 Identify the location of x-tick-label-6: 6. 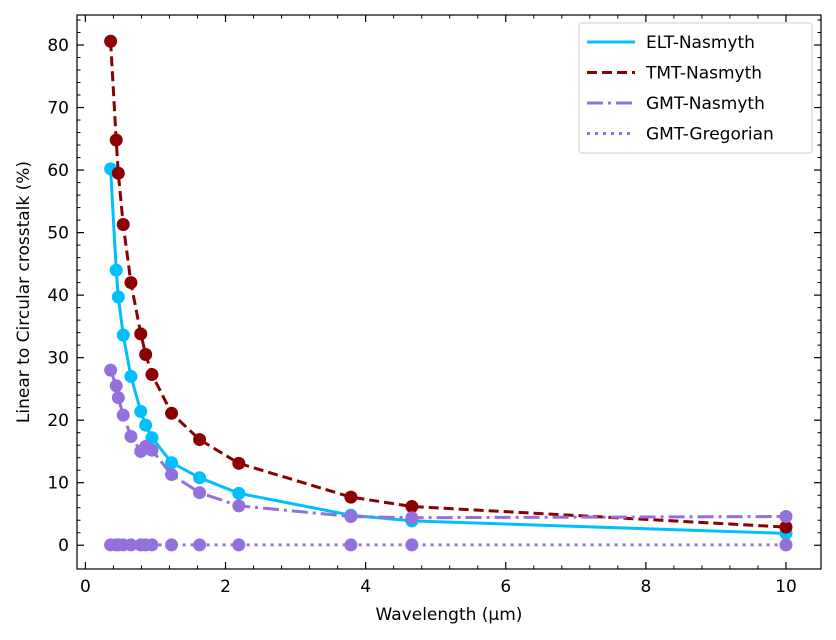
(505, 587).